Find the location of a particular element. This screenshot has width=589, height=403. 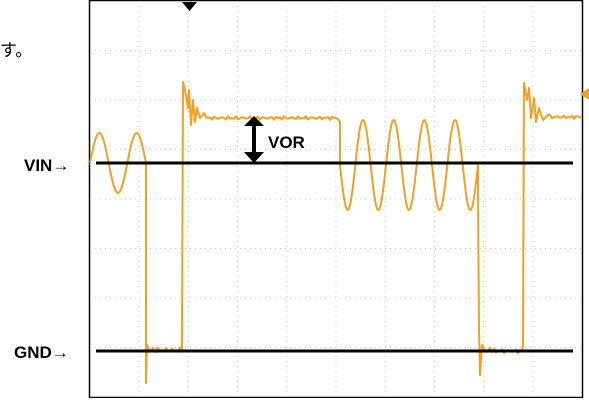

vin-label: VIN→ is located at coordinates (47, 165).